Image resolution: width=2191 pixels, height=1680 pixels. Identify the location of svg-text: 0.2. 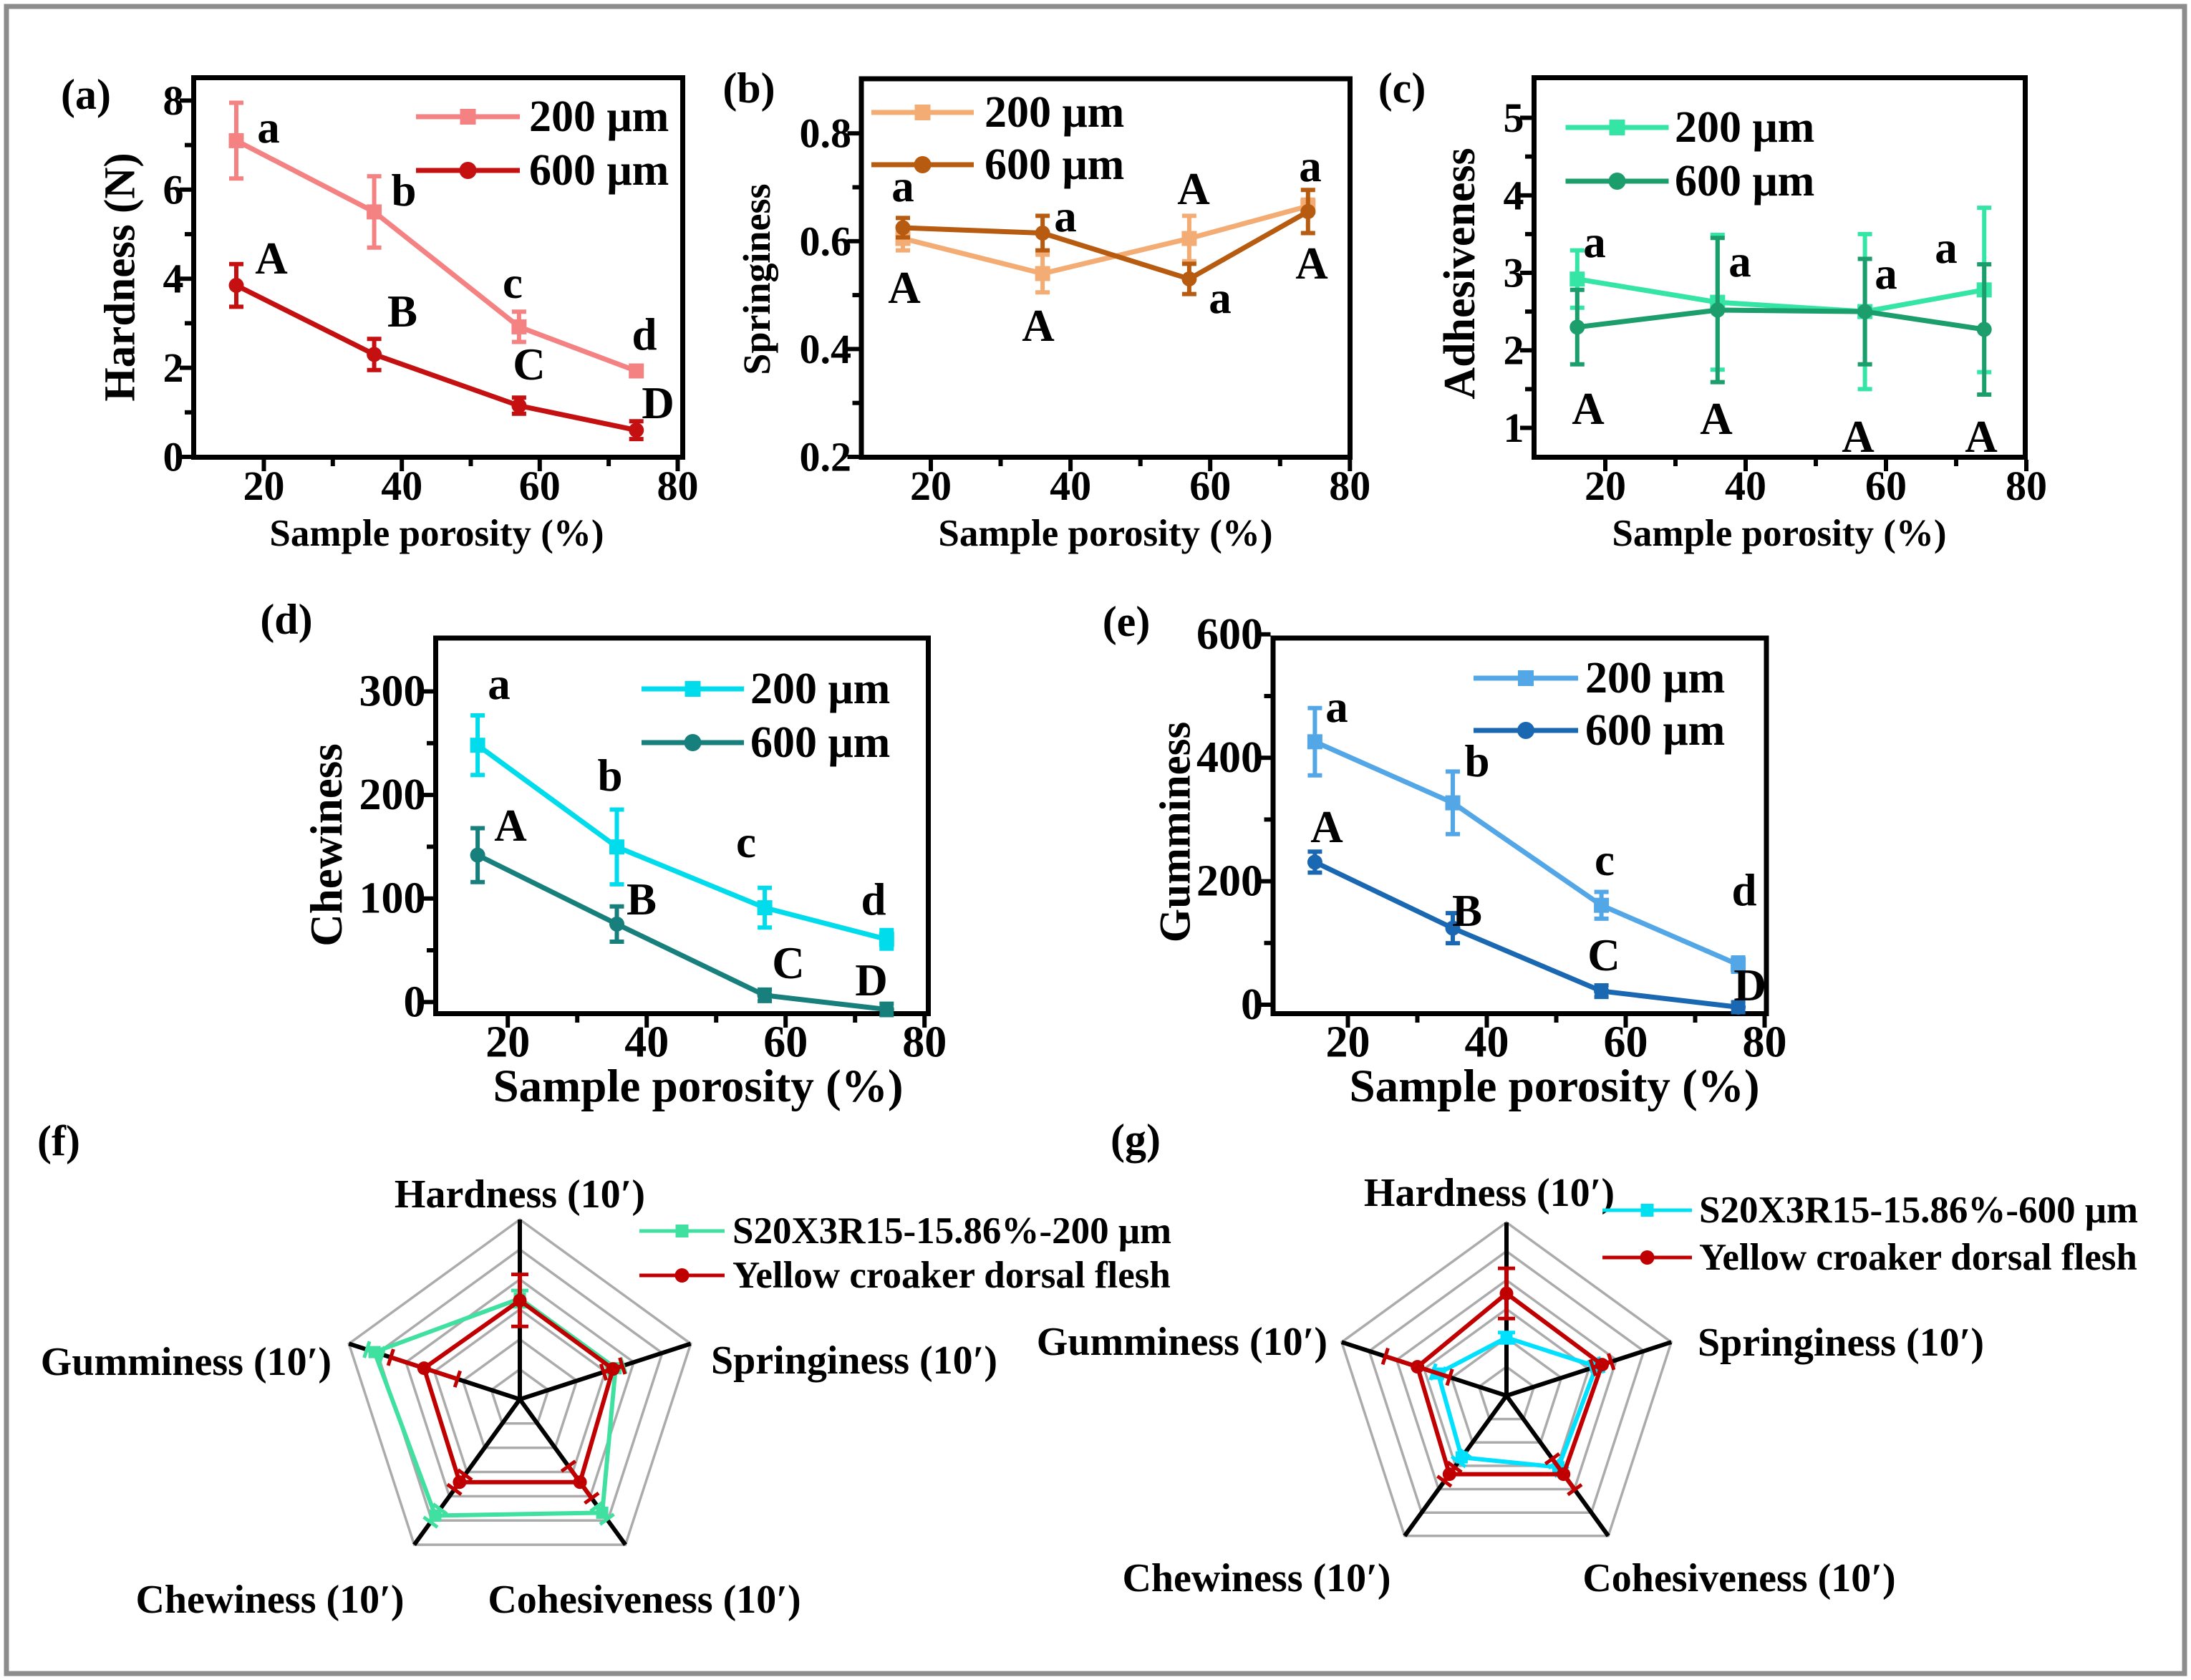
(826, 457).